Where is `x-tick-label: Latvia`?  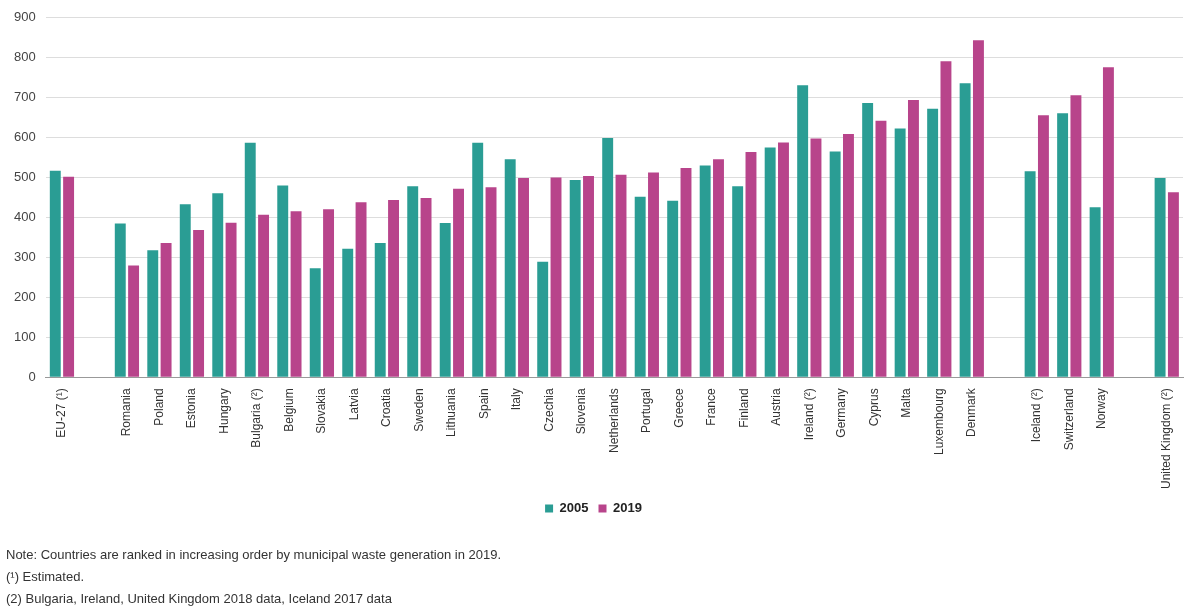 x-tick-label: Latvia is located at coordinates (353, 404).